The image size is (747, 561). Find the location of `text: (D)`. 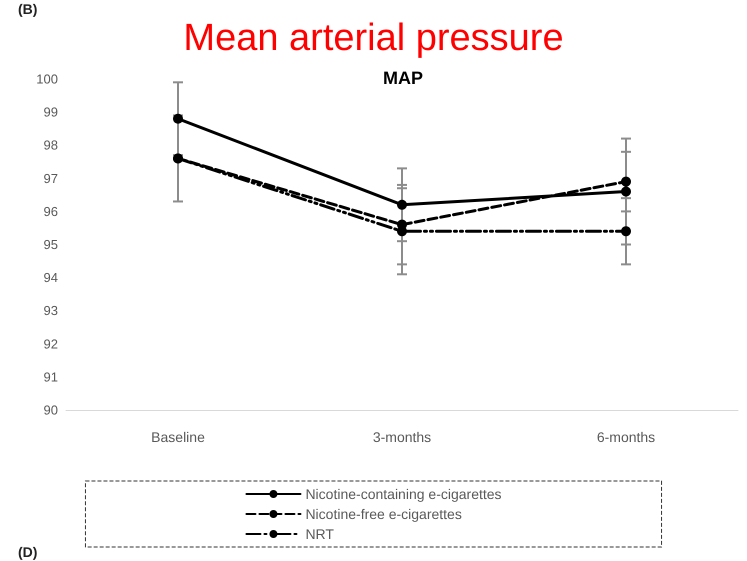

text: (D) is located at coordinates (28, 552).